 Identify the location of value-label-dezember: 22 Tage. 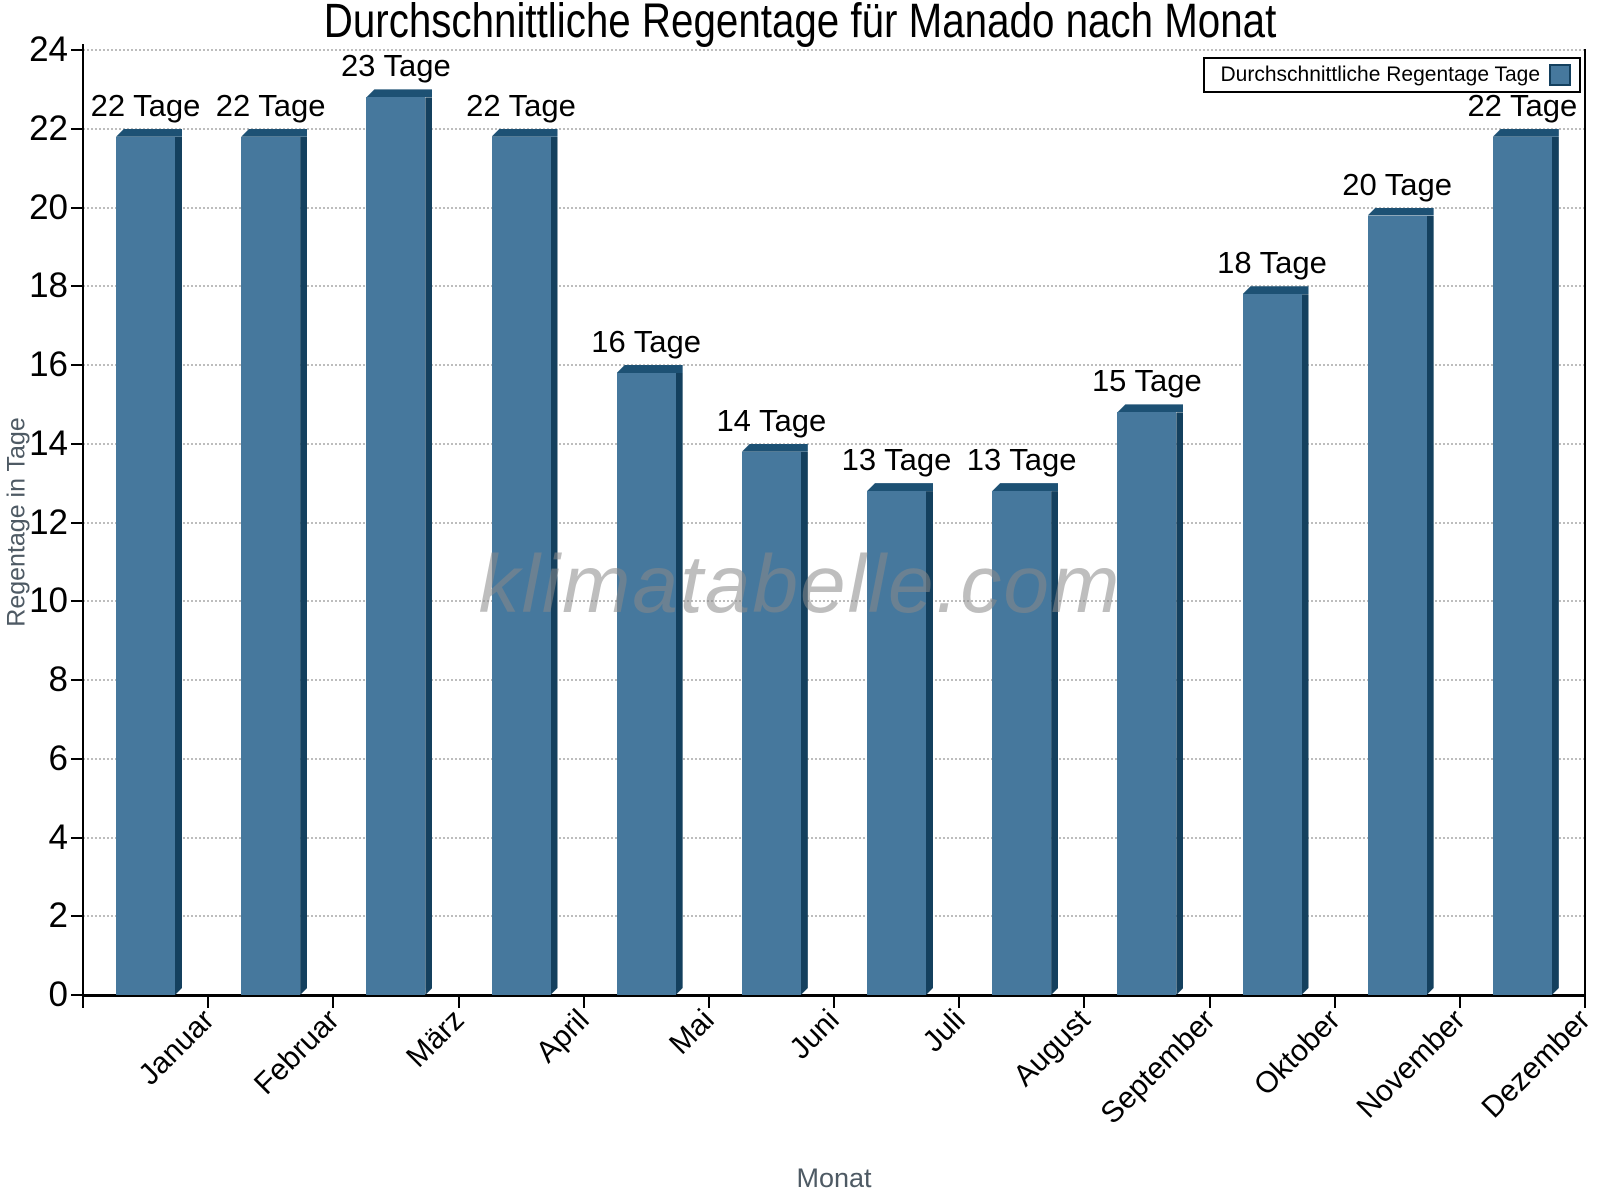
(1522, 105).